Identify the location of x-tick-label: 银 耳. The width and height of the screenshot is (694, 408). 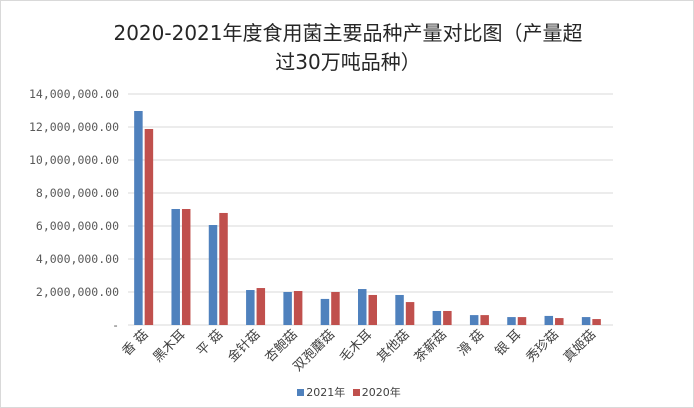
(509, 343).